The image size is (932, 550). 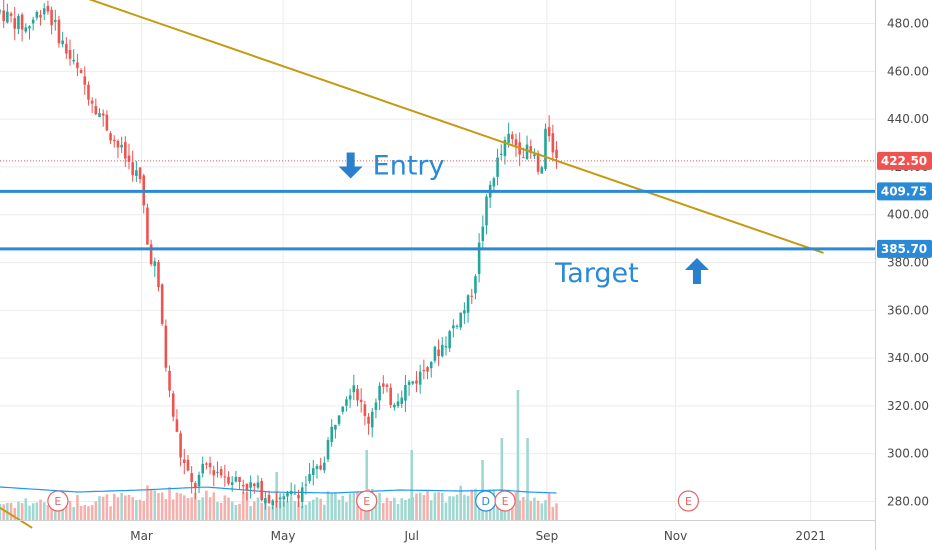 I want to click on y-tick-label: 340.00, so click(x=908, y=358).